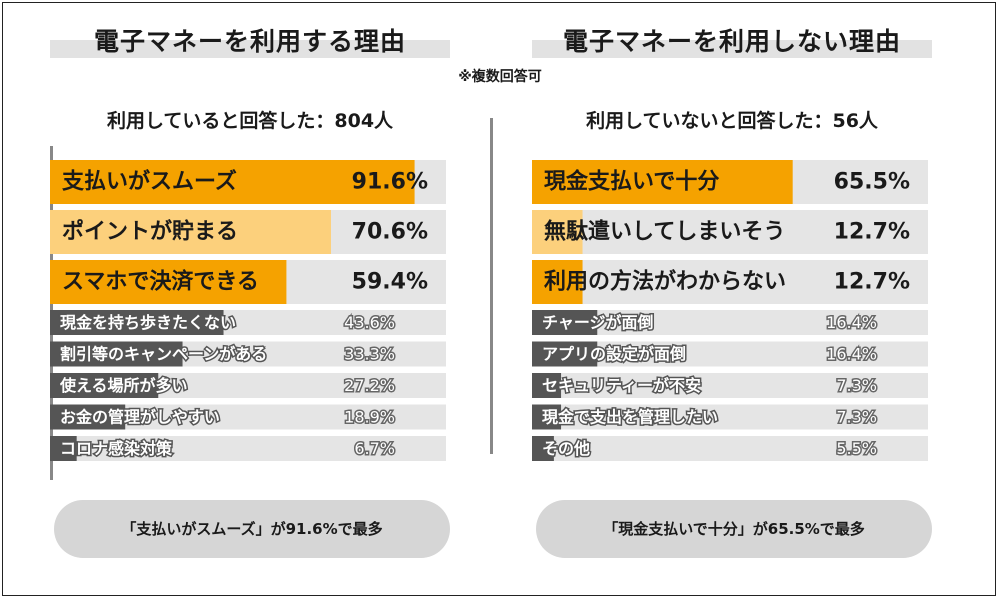 The height and width of the screenshot is (600, 1000). What do you see at coordinates (369, 322) in the screenshot?
I see `value-label: 43.6%` at bounding box center [369, 322].